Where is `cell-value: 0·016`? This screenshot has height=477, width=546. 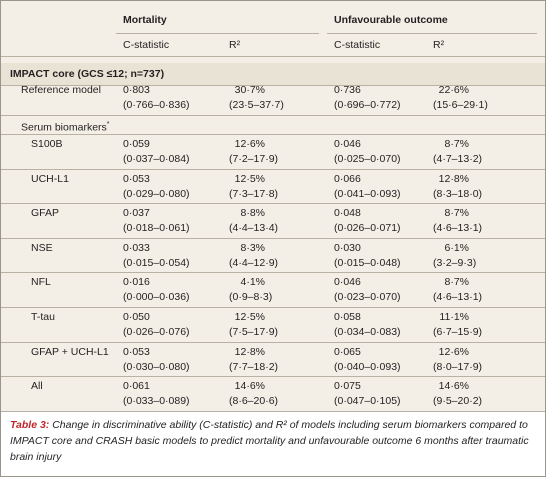
cell-value: 0·016 is located at coordinates (136, 282).